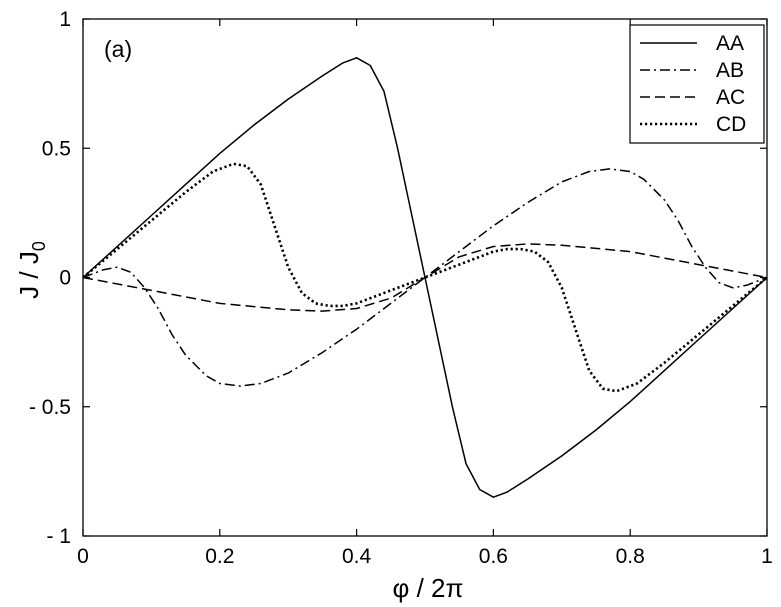 This screenshot has width=781, height=607. I want to click on y-axis-label-subscript: 0, so click(39, 246).